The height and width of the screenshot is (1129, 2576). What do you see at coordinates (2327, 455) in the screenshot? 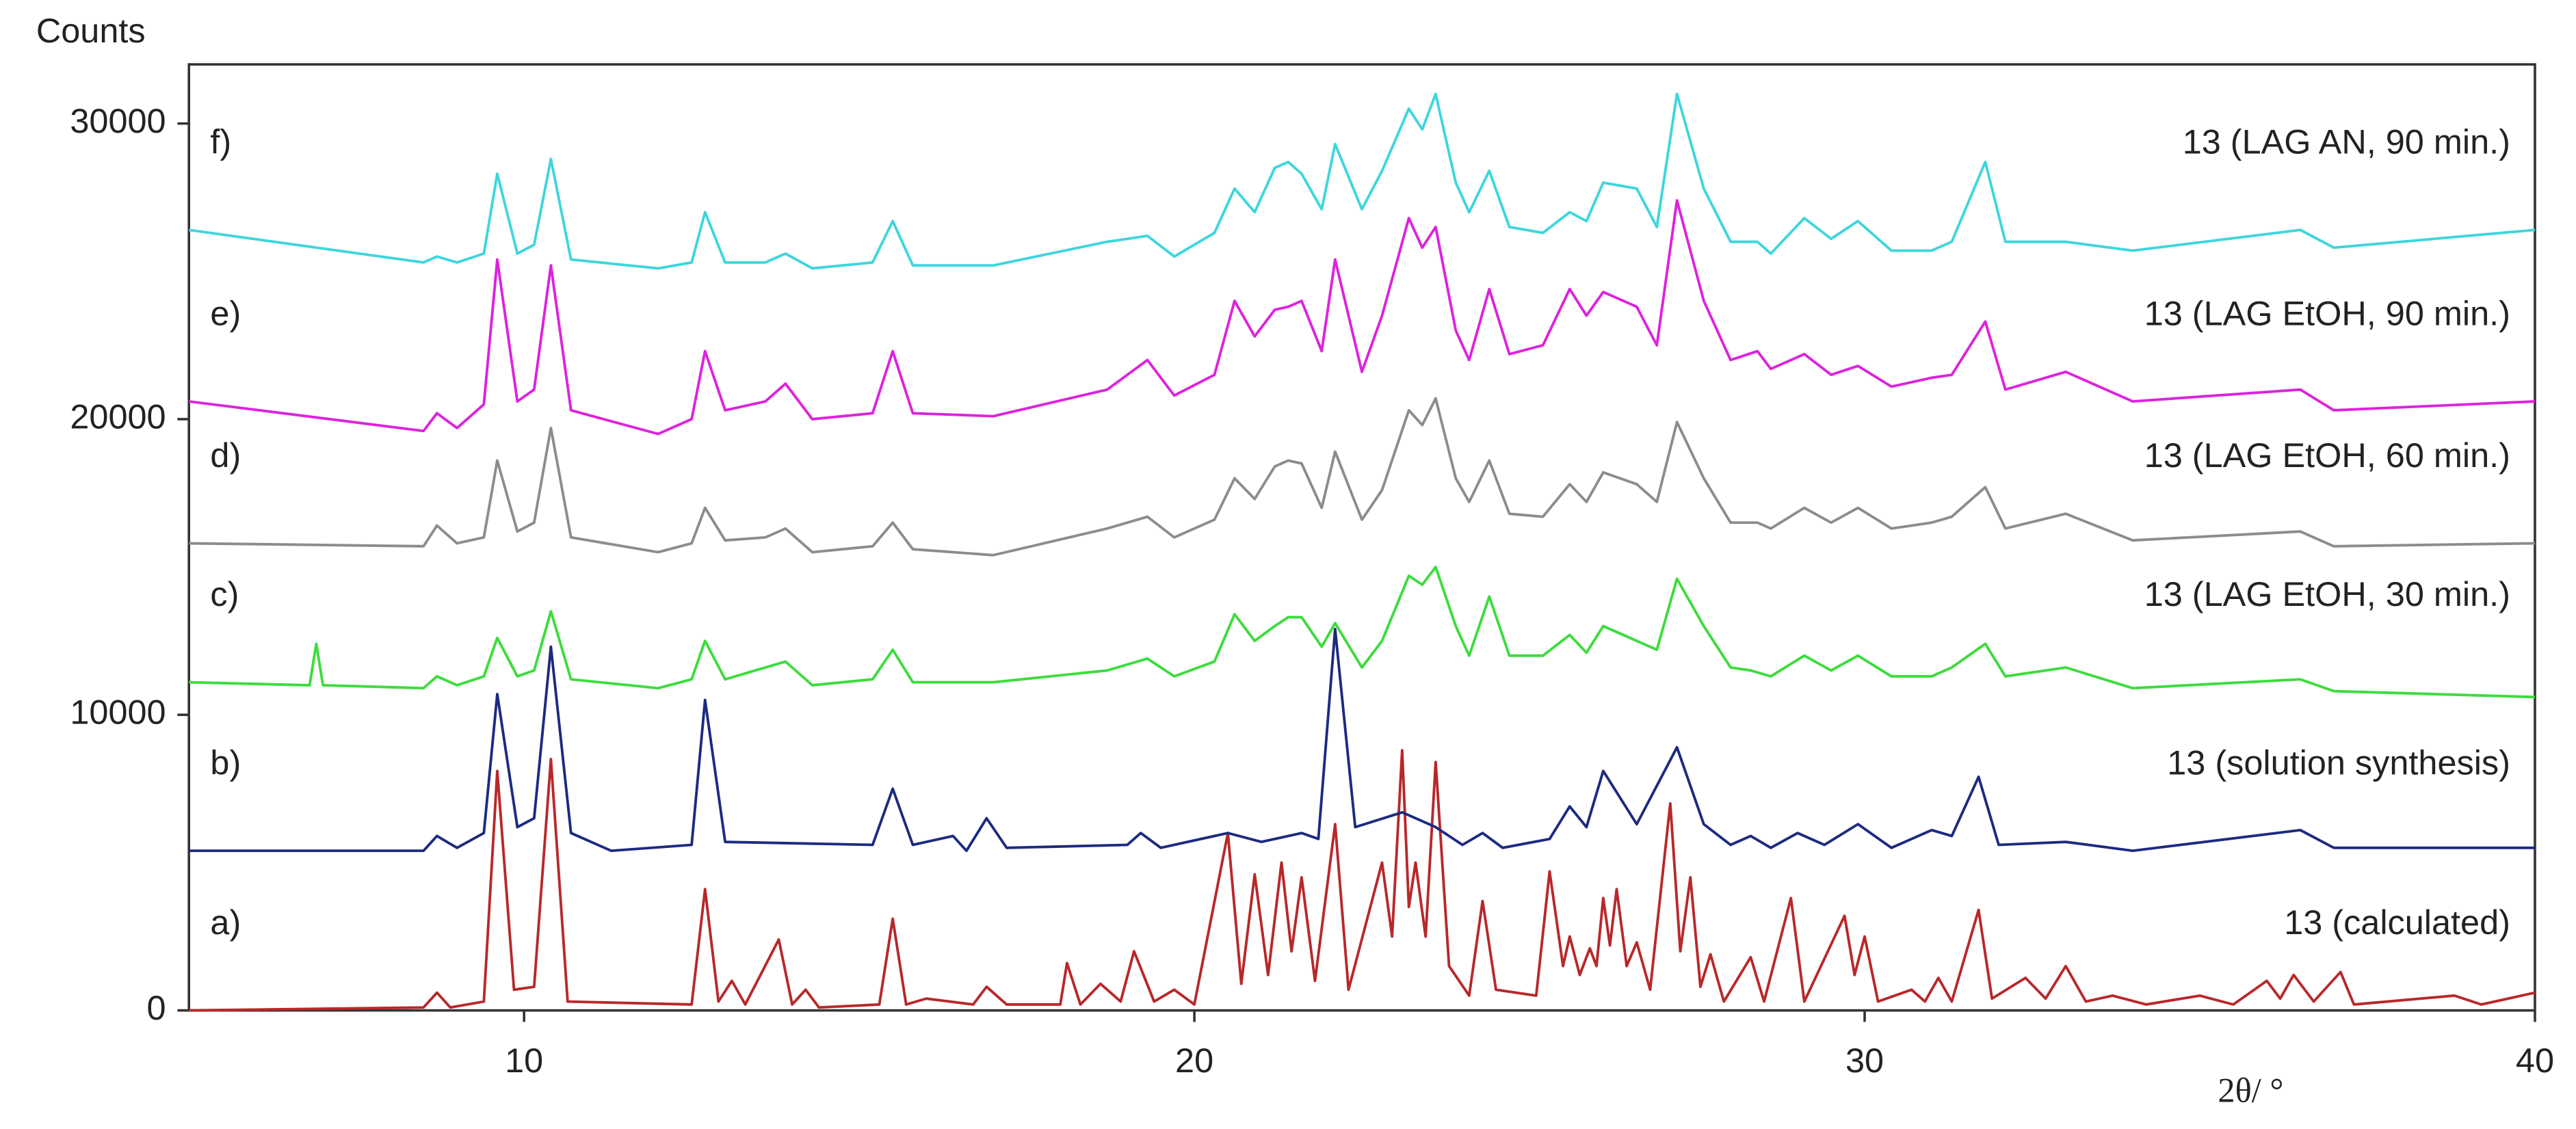
I see `series-name: 13 (LAG EtOH, 60 min.)` at bounding box center [2327, 455].